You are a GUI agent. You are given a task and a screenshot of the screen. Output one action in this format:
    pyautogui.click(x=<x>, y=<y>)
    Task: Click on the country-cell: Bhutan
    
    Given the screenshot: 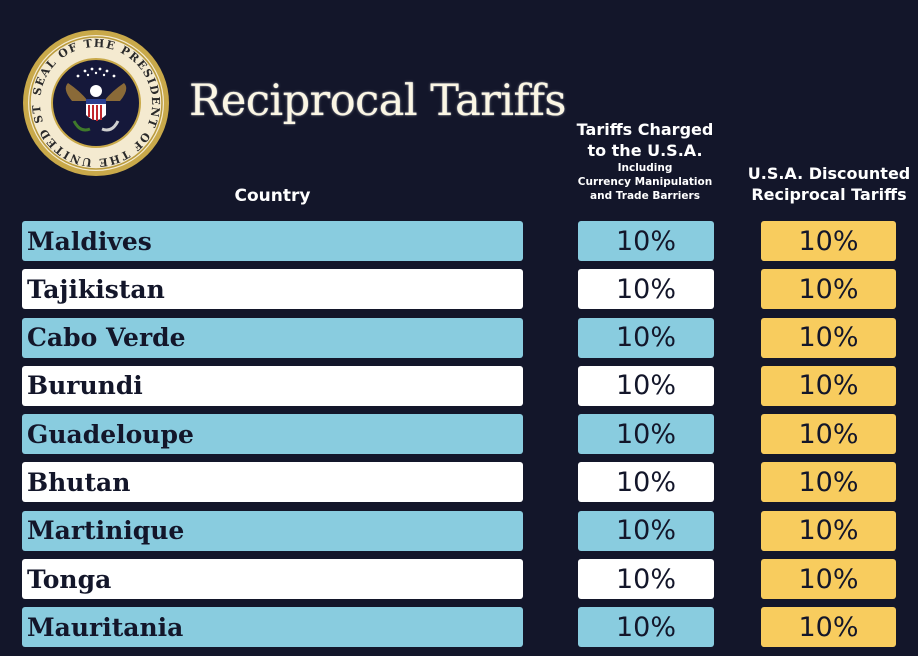 What is the action you would take?
    pyautogui.click(x=272, y=482)
    